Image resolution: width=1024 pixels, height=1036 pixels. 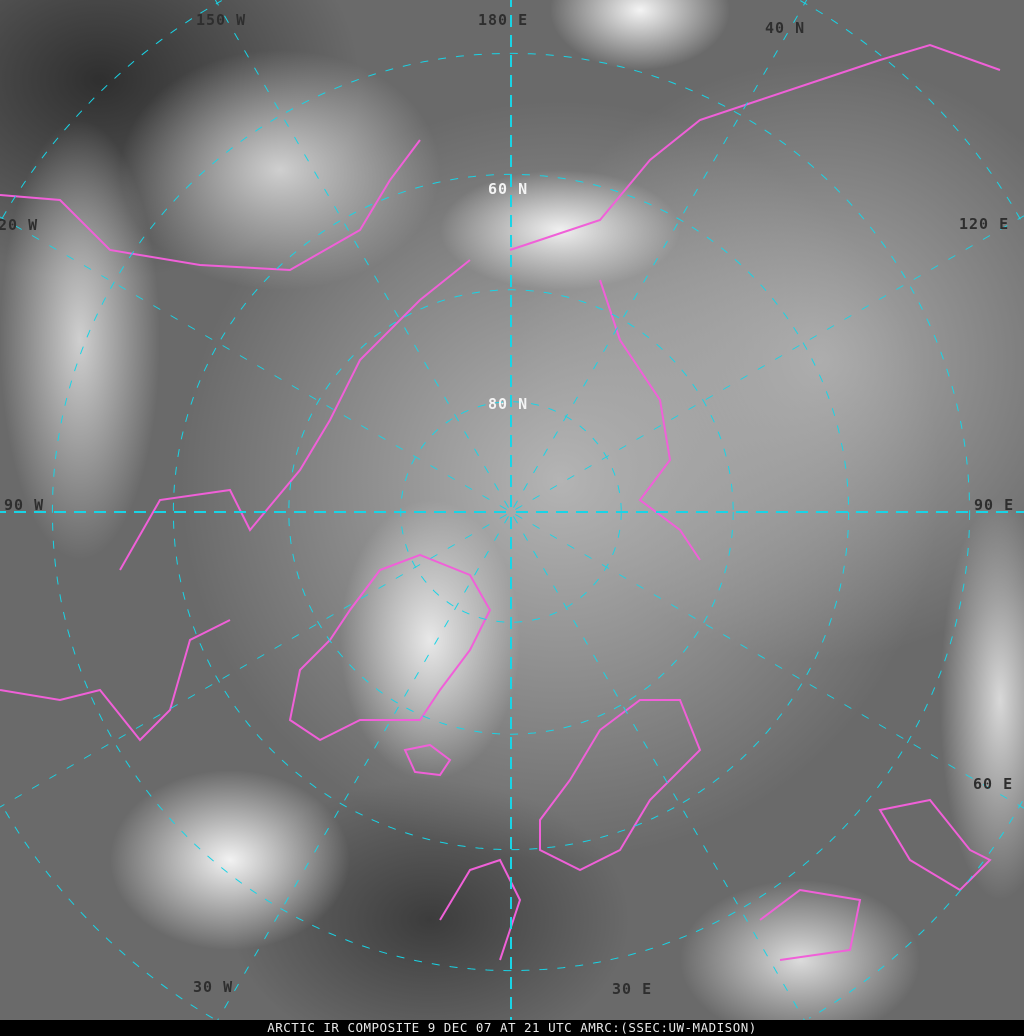 I want to click on meridian--150, so click(x=361, y=254).